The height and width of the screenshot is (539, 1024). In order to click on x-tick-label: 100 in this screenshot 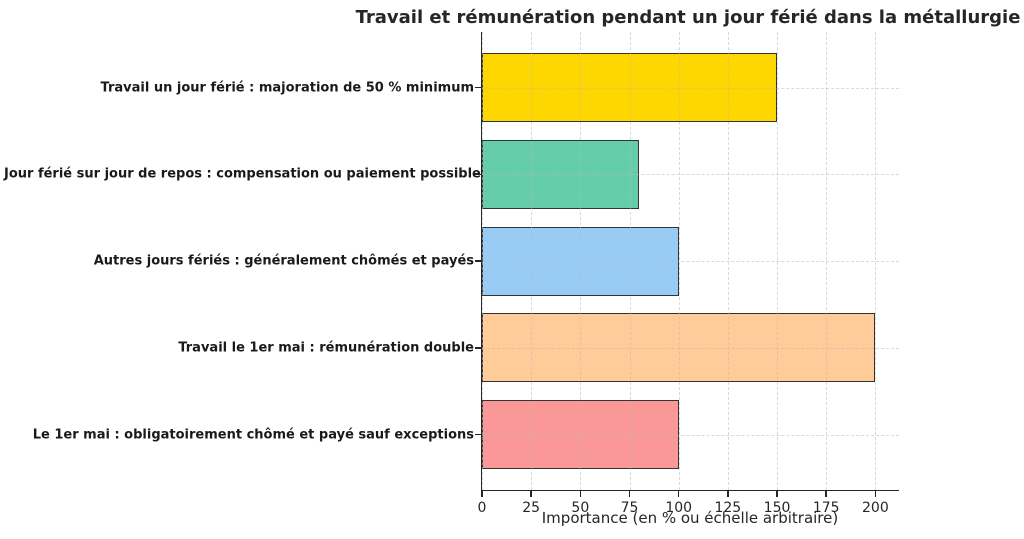, I will do `click(679, 508)`.